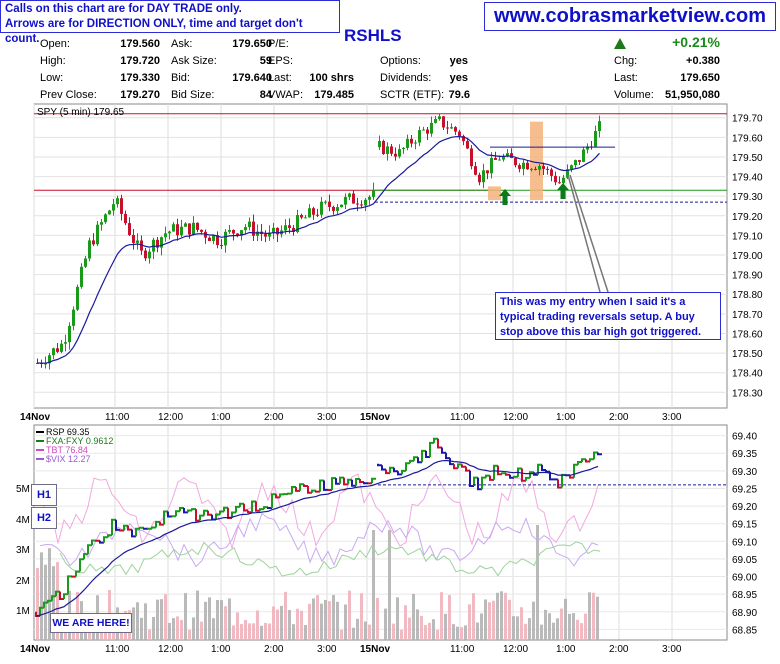  Describe the element at coordinates (280, 78) in the screenshot. I see `last-label: Last:` at that location.